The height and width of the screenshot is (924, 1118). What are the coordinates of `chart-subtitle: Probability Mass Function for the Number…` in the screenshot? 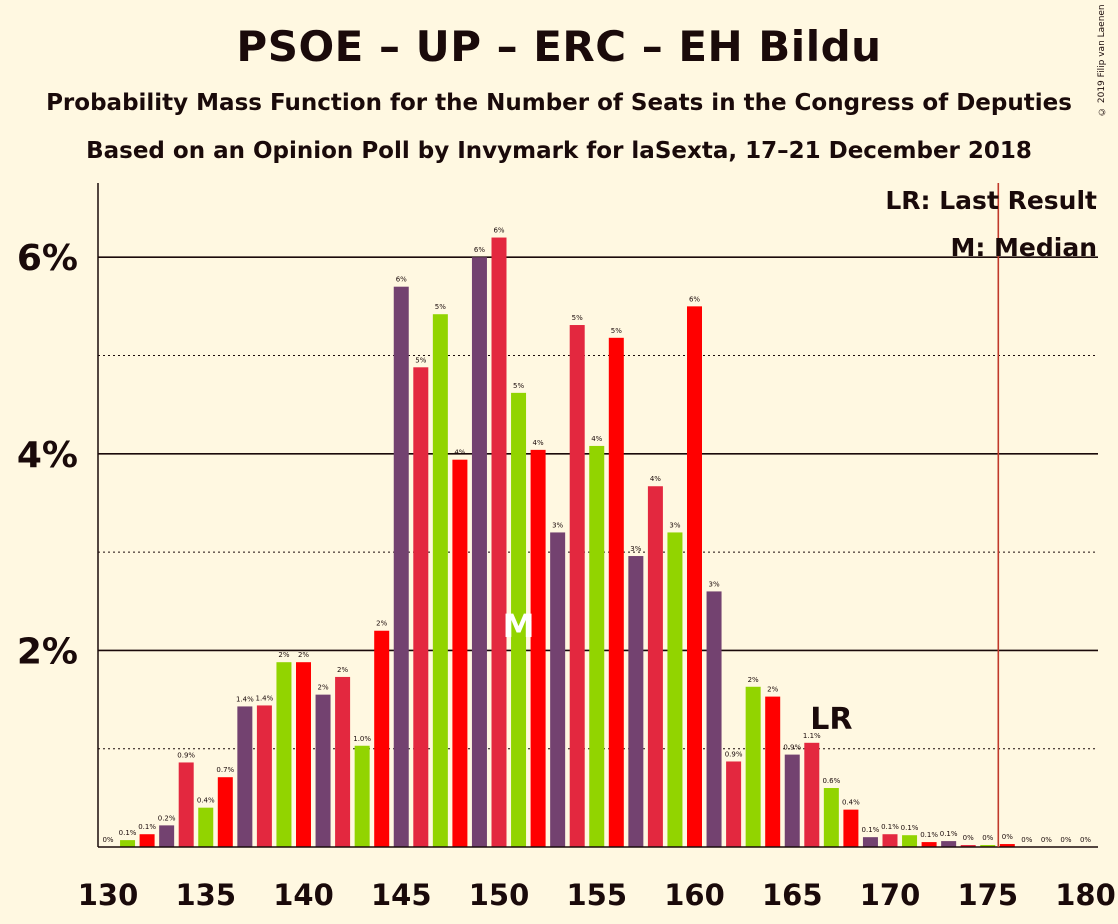 It's located at (559, 103).